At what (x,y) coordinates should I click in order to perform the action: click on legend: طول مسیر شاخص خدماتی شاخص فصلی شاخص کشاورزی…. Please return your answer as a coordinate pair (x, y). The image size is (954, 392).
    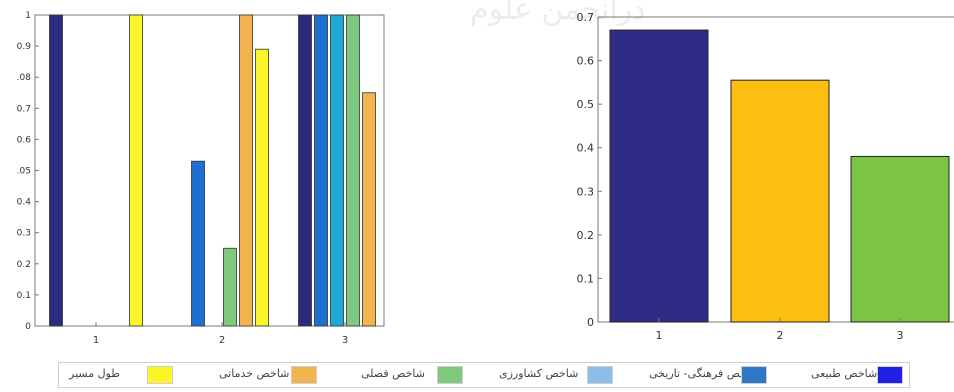
    Looking at the image, I should click on (484, 375).